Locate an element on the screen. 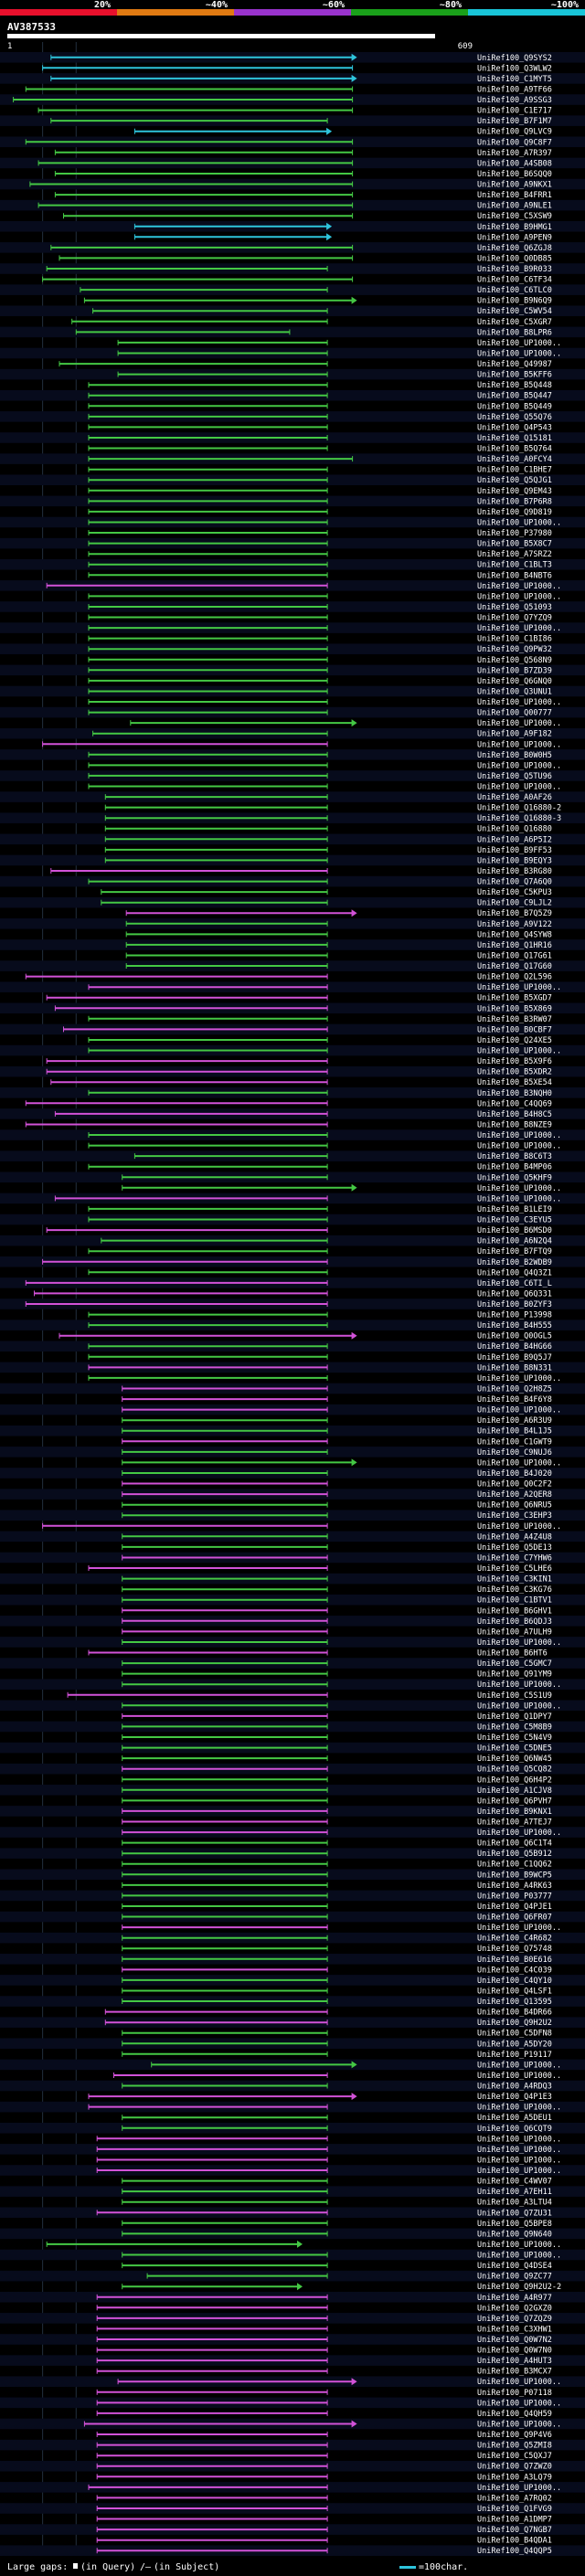 This screenshot has width=585, height=2576. hit-row: UniRef100_Q9H2U2-2 is located at coordinates (342, 2287).